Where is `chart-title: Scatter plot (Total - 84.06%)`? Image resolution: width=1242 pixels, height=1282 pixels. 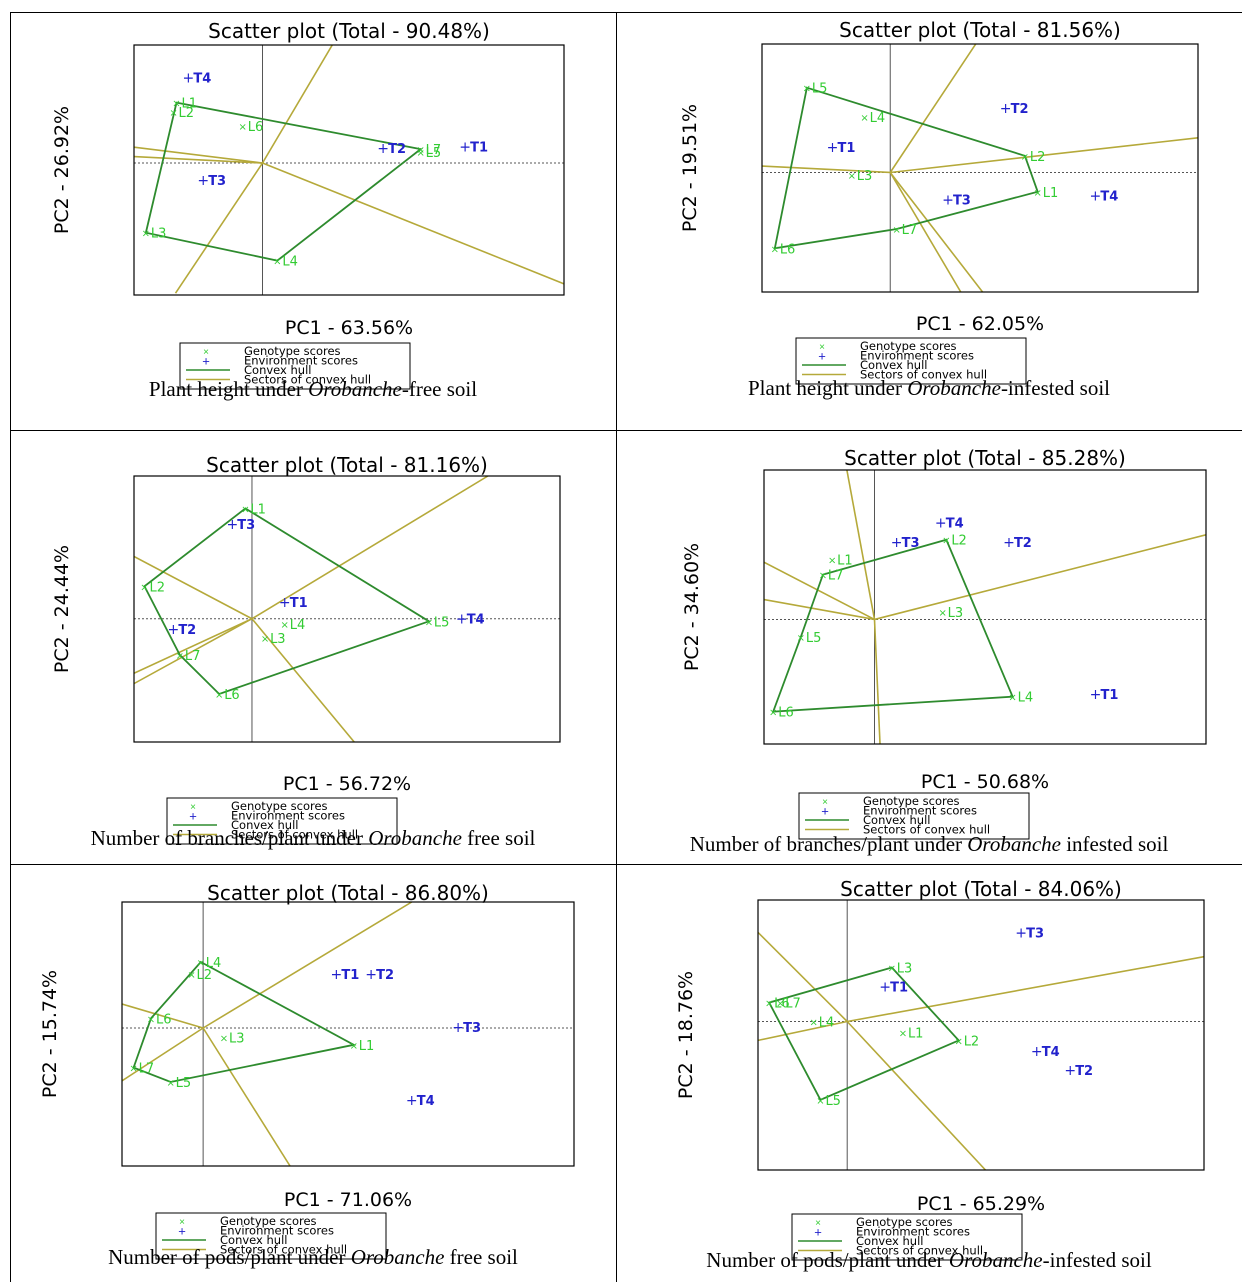
chart-title: Scatter plot (Total - 84.06%) is located at coordinates (981, 889).